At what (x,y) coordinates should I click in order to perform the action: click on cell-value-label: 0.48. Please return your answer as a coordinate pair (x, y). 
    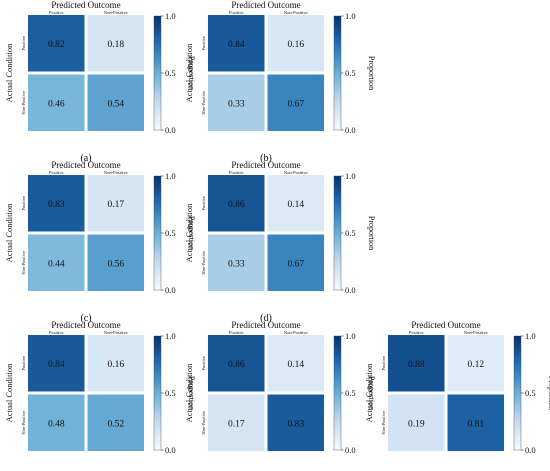
    Looking at the image, I should click on (56, 424).